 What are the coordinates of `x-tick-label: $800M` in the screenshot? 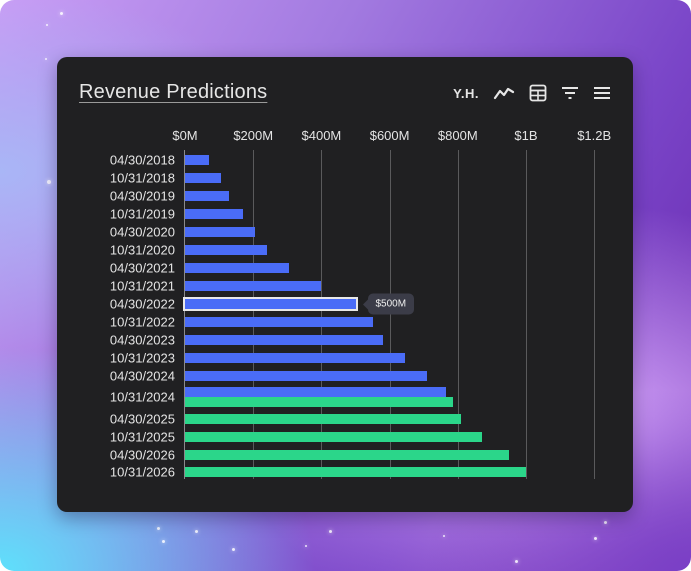 It's located at (457, 135).